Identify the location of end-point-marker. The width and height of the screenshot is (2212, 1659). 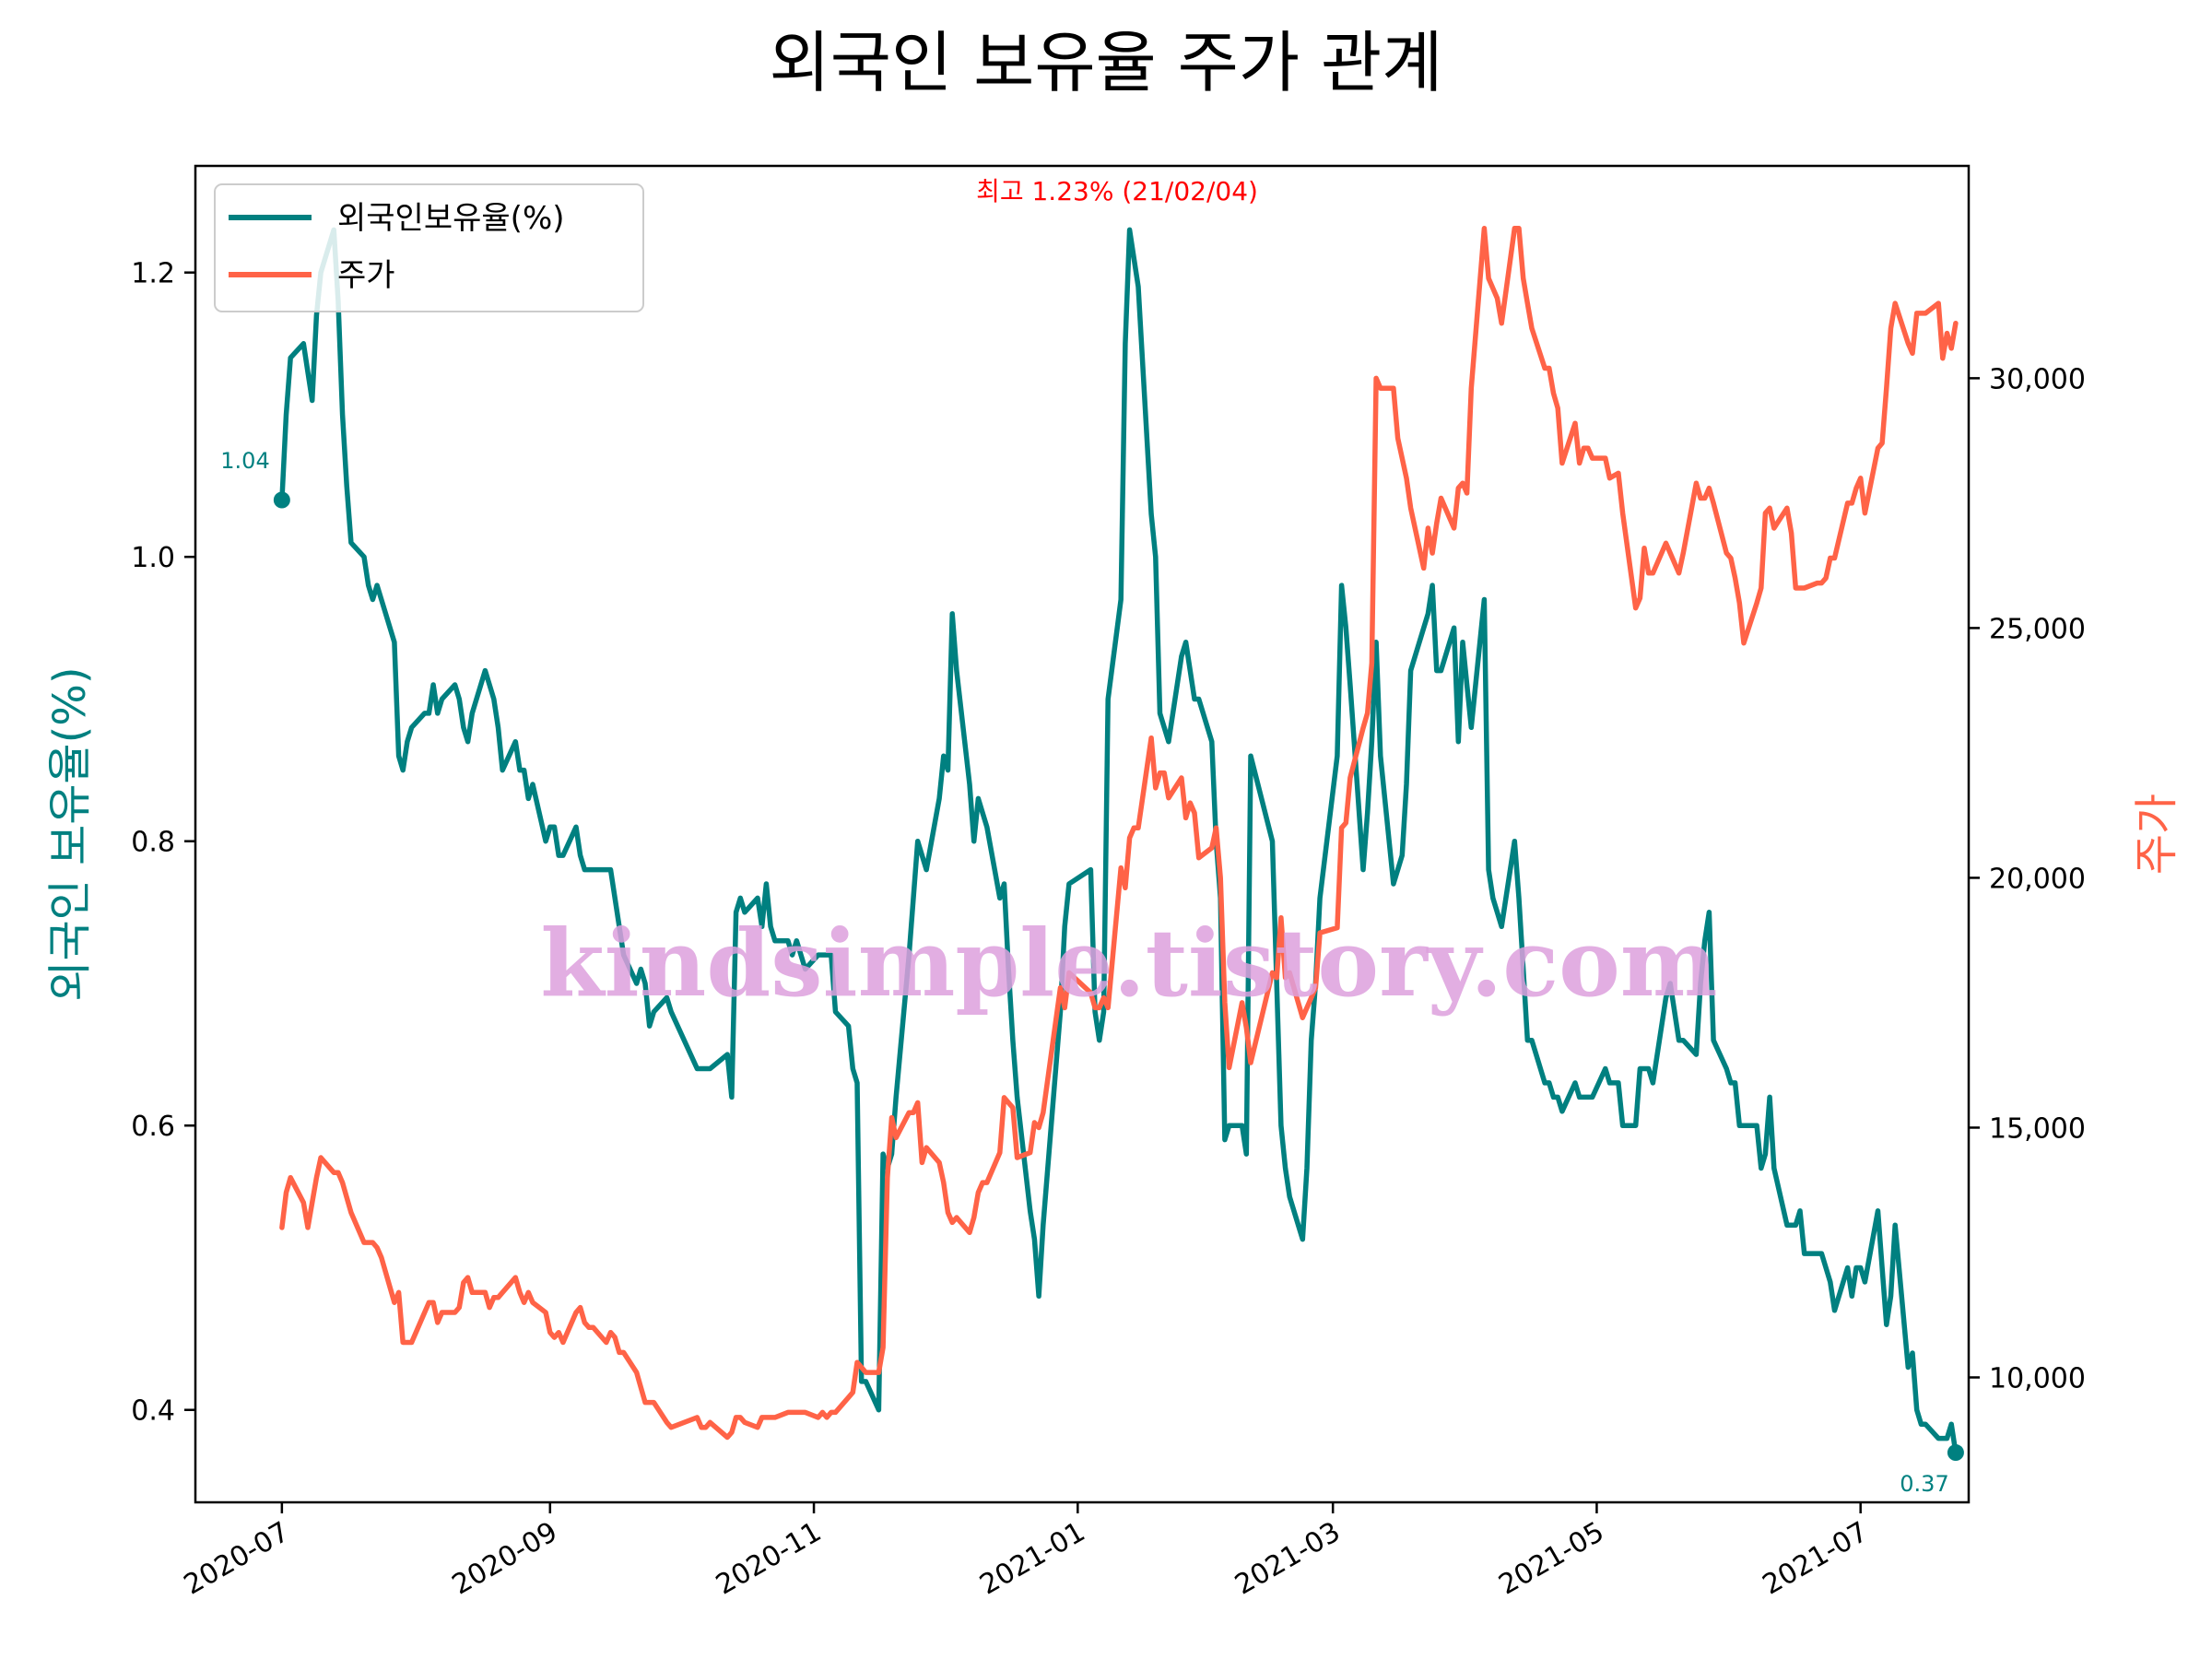
(1955, 1453).